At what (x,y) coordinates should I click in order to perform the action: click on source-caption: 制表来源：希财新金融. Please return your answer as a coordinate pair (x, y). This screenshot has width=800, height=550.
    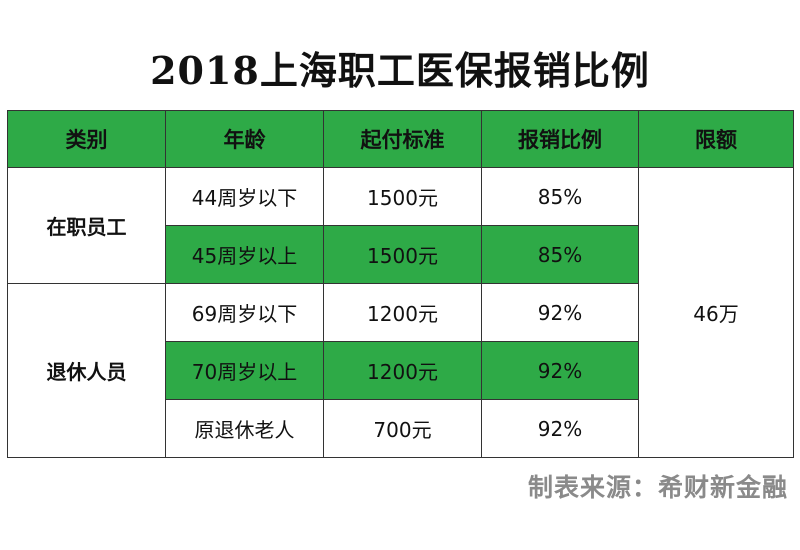
    Looking at the image, I should click on (657, 487).